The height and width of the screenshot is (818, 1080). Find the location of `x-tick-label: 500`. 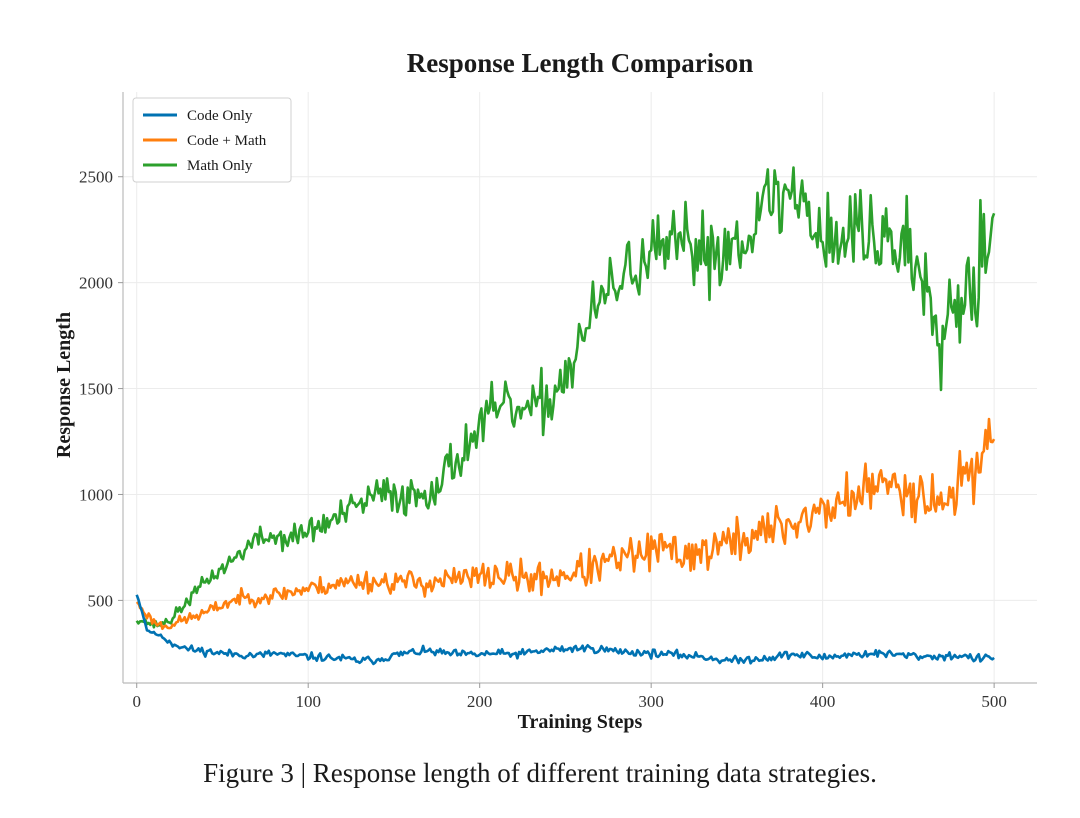

x-tick-label: 500 is located at coordinates (994, 701).